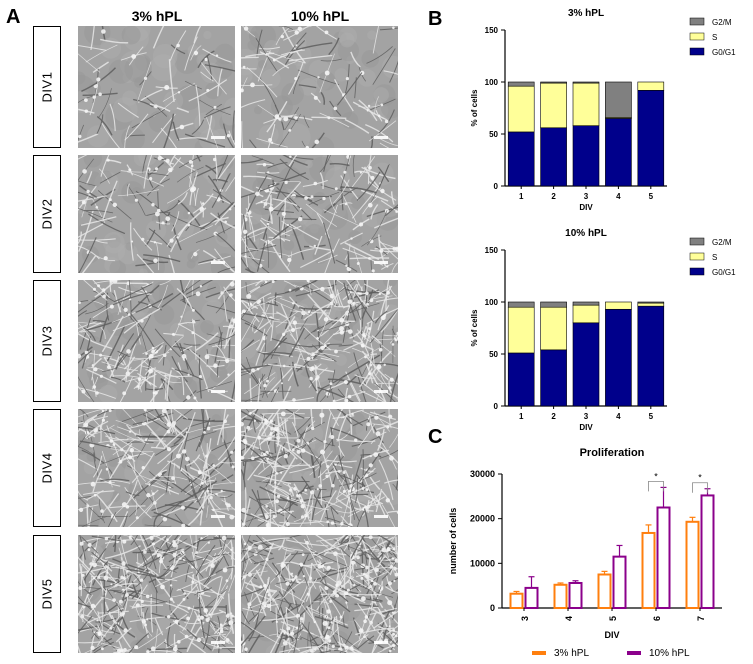 The image size is (753, 664). I want to click on bar-3pct-div6, so click(648, 570).